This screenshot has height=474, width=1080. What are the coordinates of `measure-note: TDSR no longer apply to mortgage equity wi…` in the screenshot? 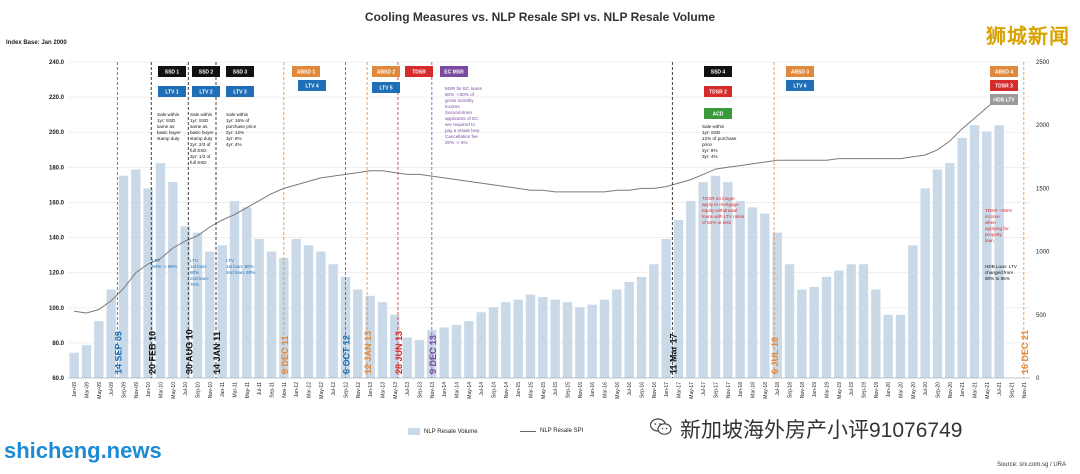 It's located at (723, 210).